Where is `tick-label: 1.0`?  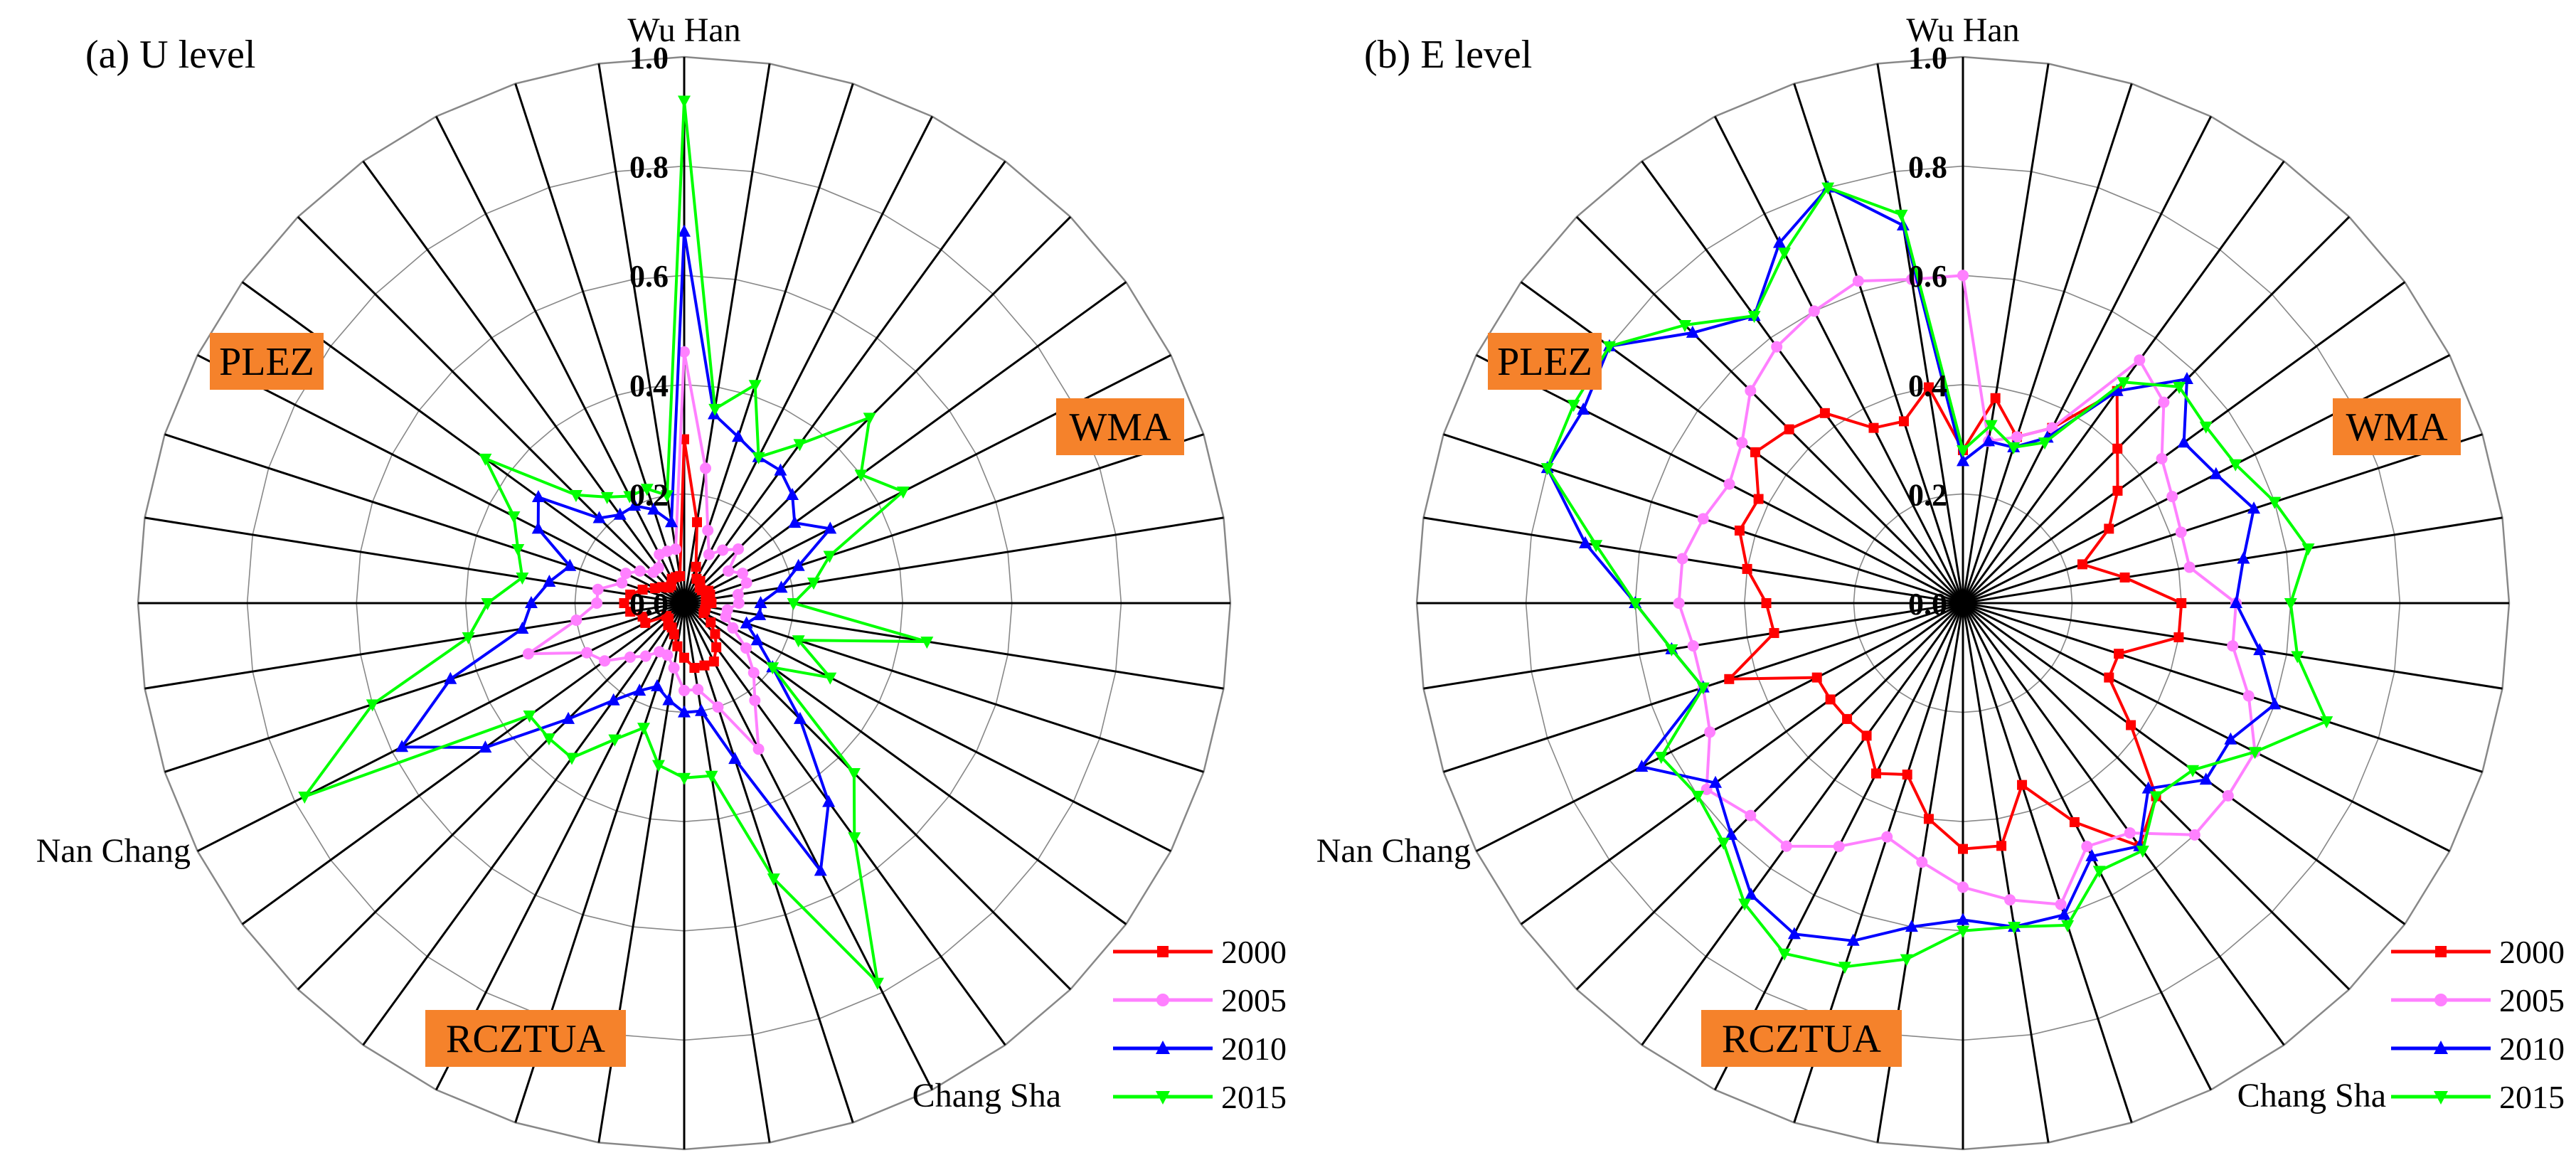
tick-label: 1.0 is located at coordinates (649, 58).